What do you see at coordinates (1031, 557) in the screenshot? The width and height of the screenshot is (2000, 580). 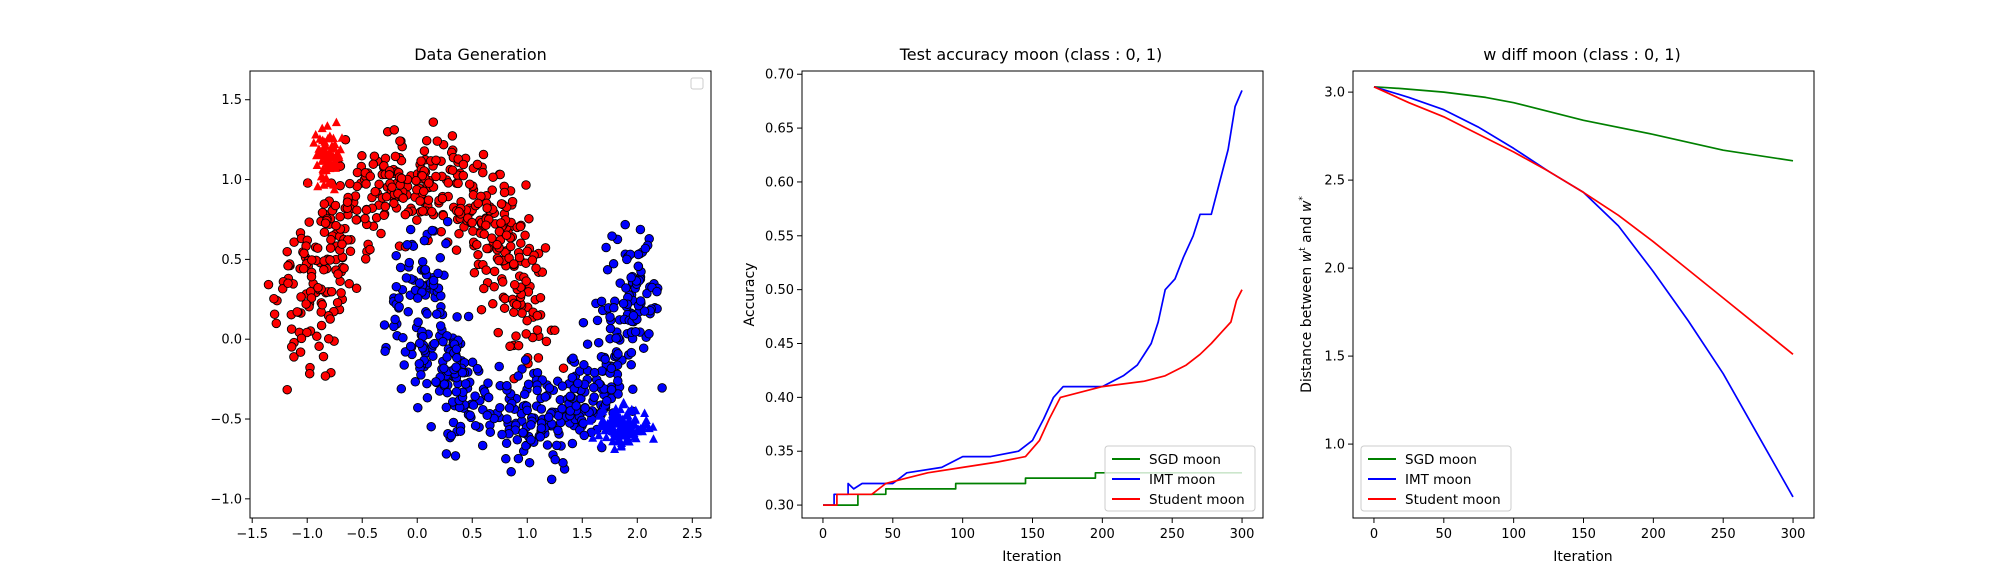 I see `panel2-x-axis-label: Iteration` at bounding box center [1031, 557].